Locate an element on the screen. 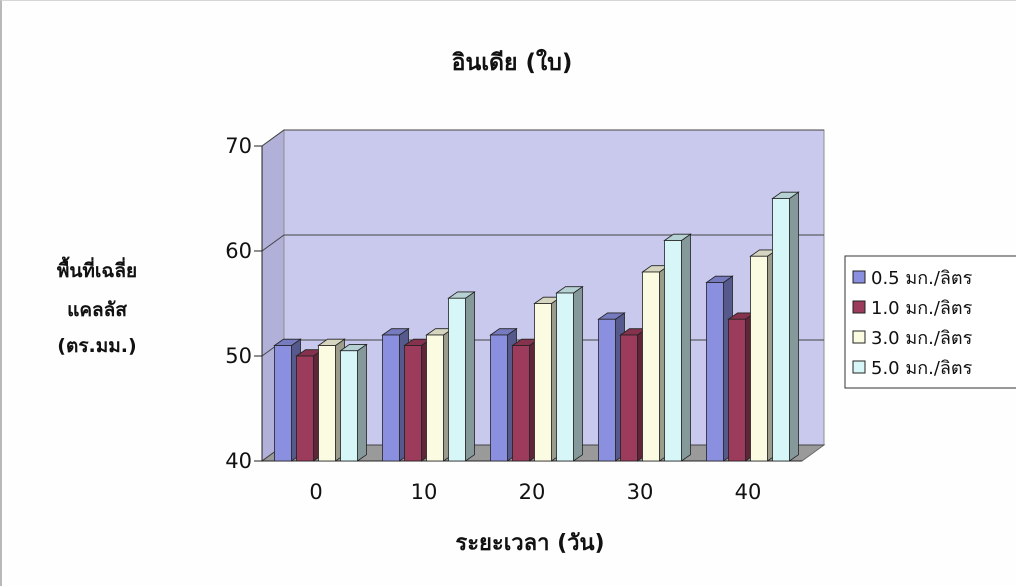 The image size is (1016, 587). y-axis-title: พื้นที่เฉลี่ย แคลลัส (ตร.มม.) is located at coordinates (97, 306).